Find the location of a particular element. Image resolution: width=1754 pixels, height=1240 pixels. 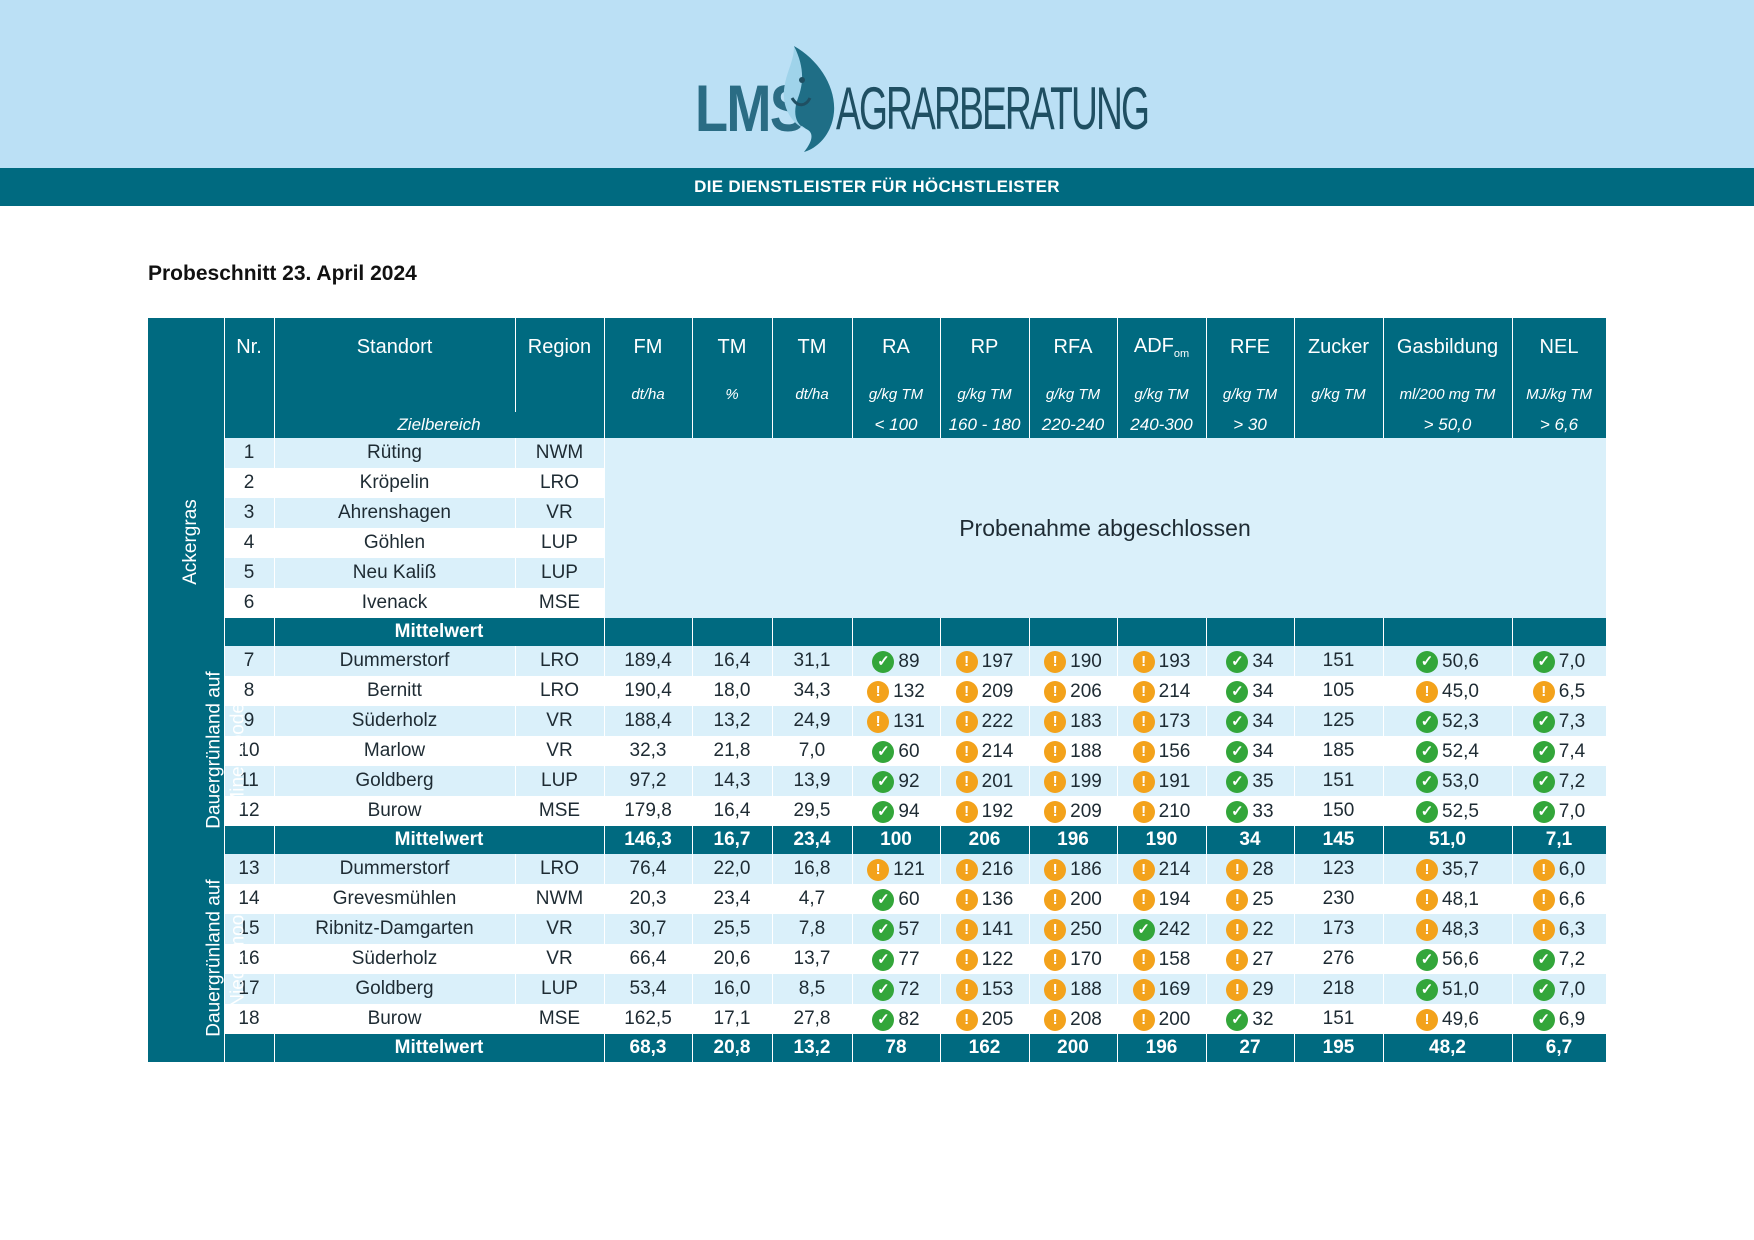

row-ra: ✓ 72 is located at coordinates (896, 989).